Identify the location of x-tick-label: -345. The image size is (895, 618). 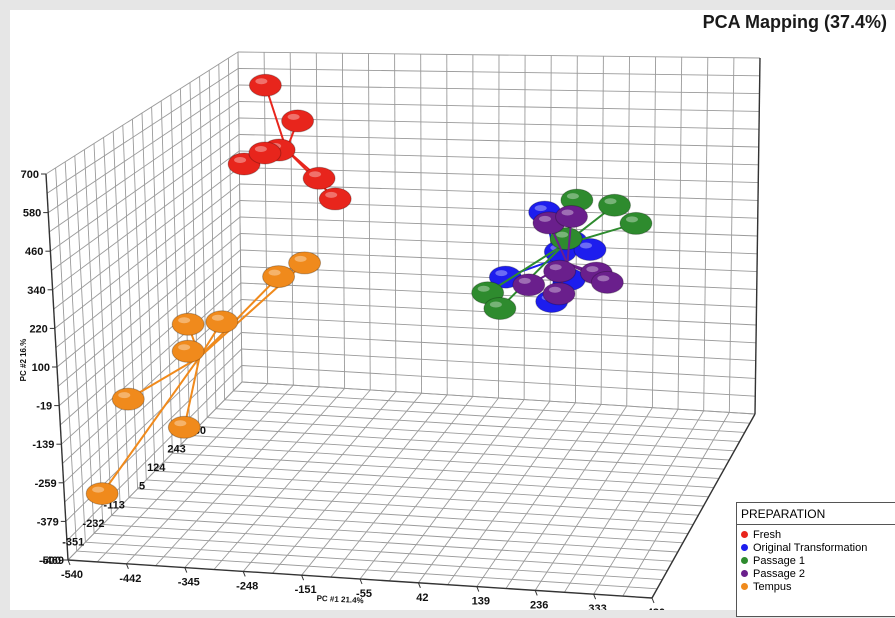
(189, 583).